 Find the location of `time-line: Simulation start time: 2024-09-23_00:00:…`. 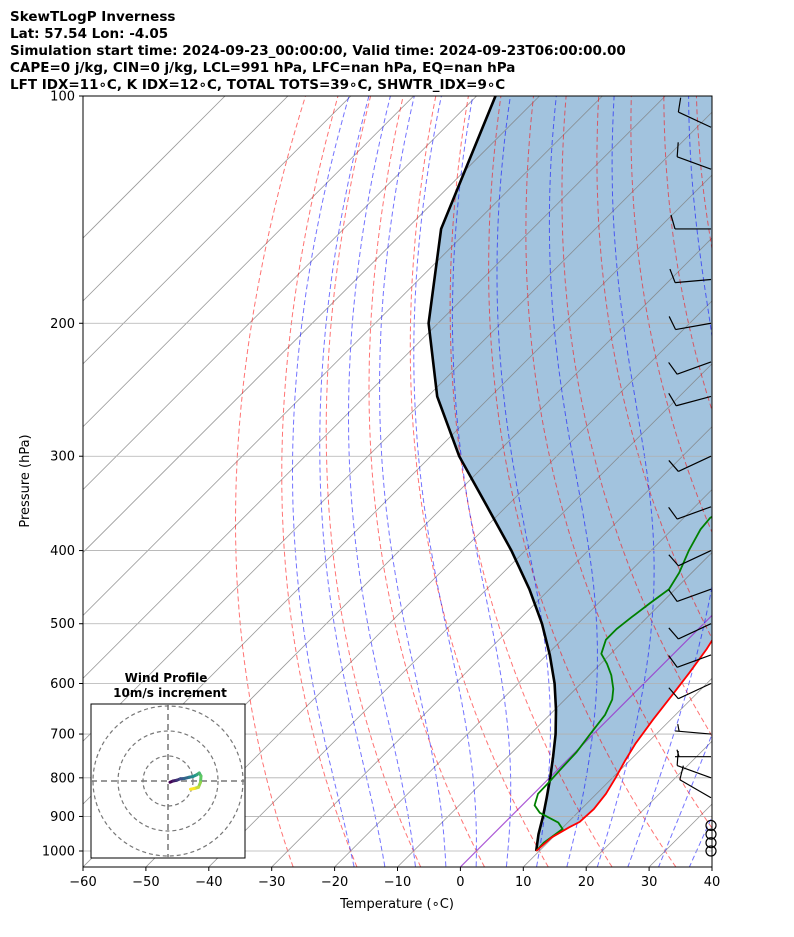

time-line: Simulation start time: 2024-09-23_00:00:… is located at coordinates (318, 51).